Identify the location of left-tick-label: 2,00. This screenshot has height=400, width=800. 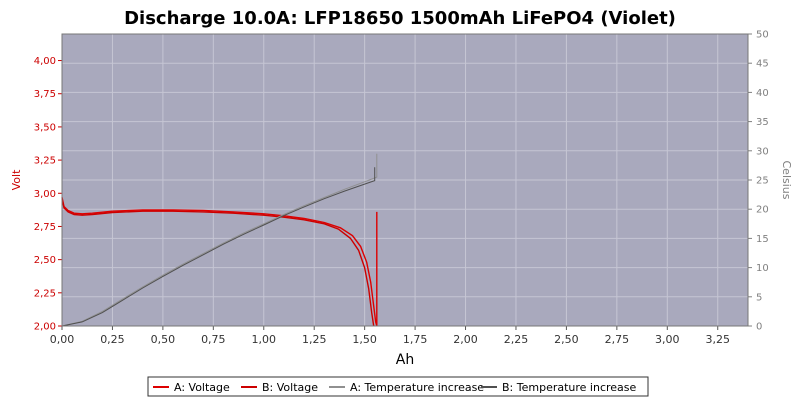
(45, 327).